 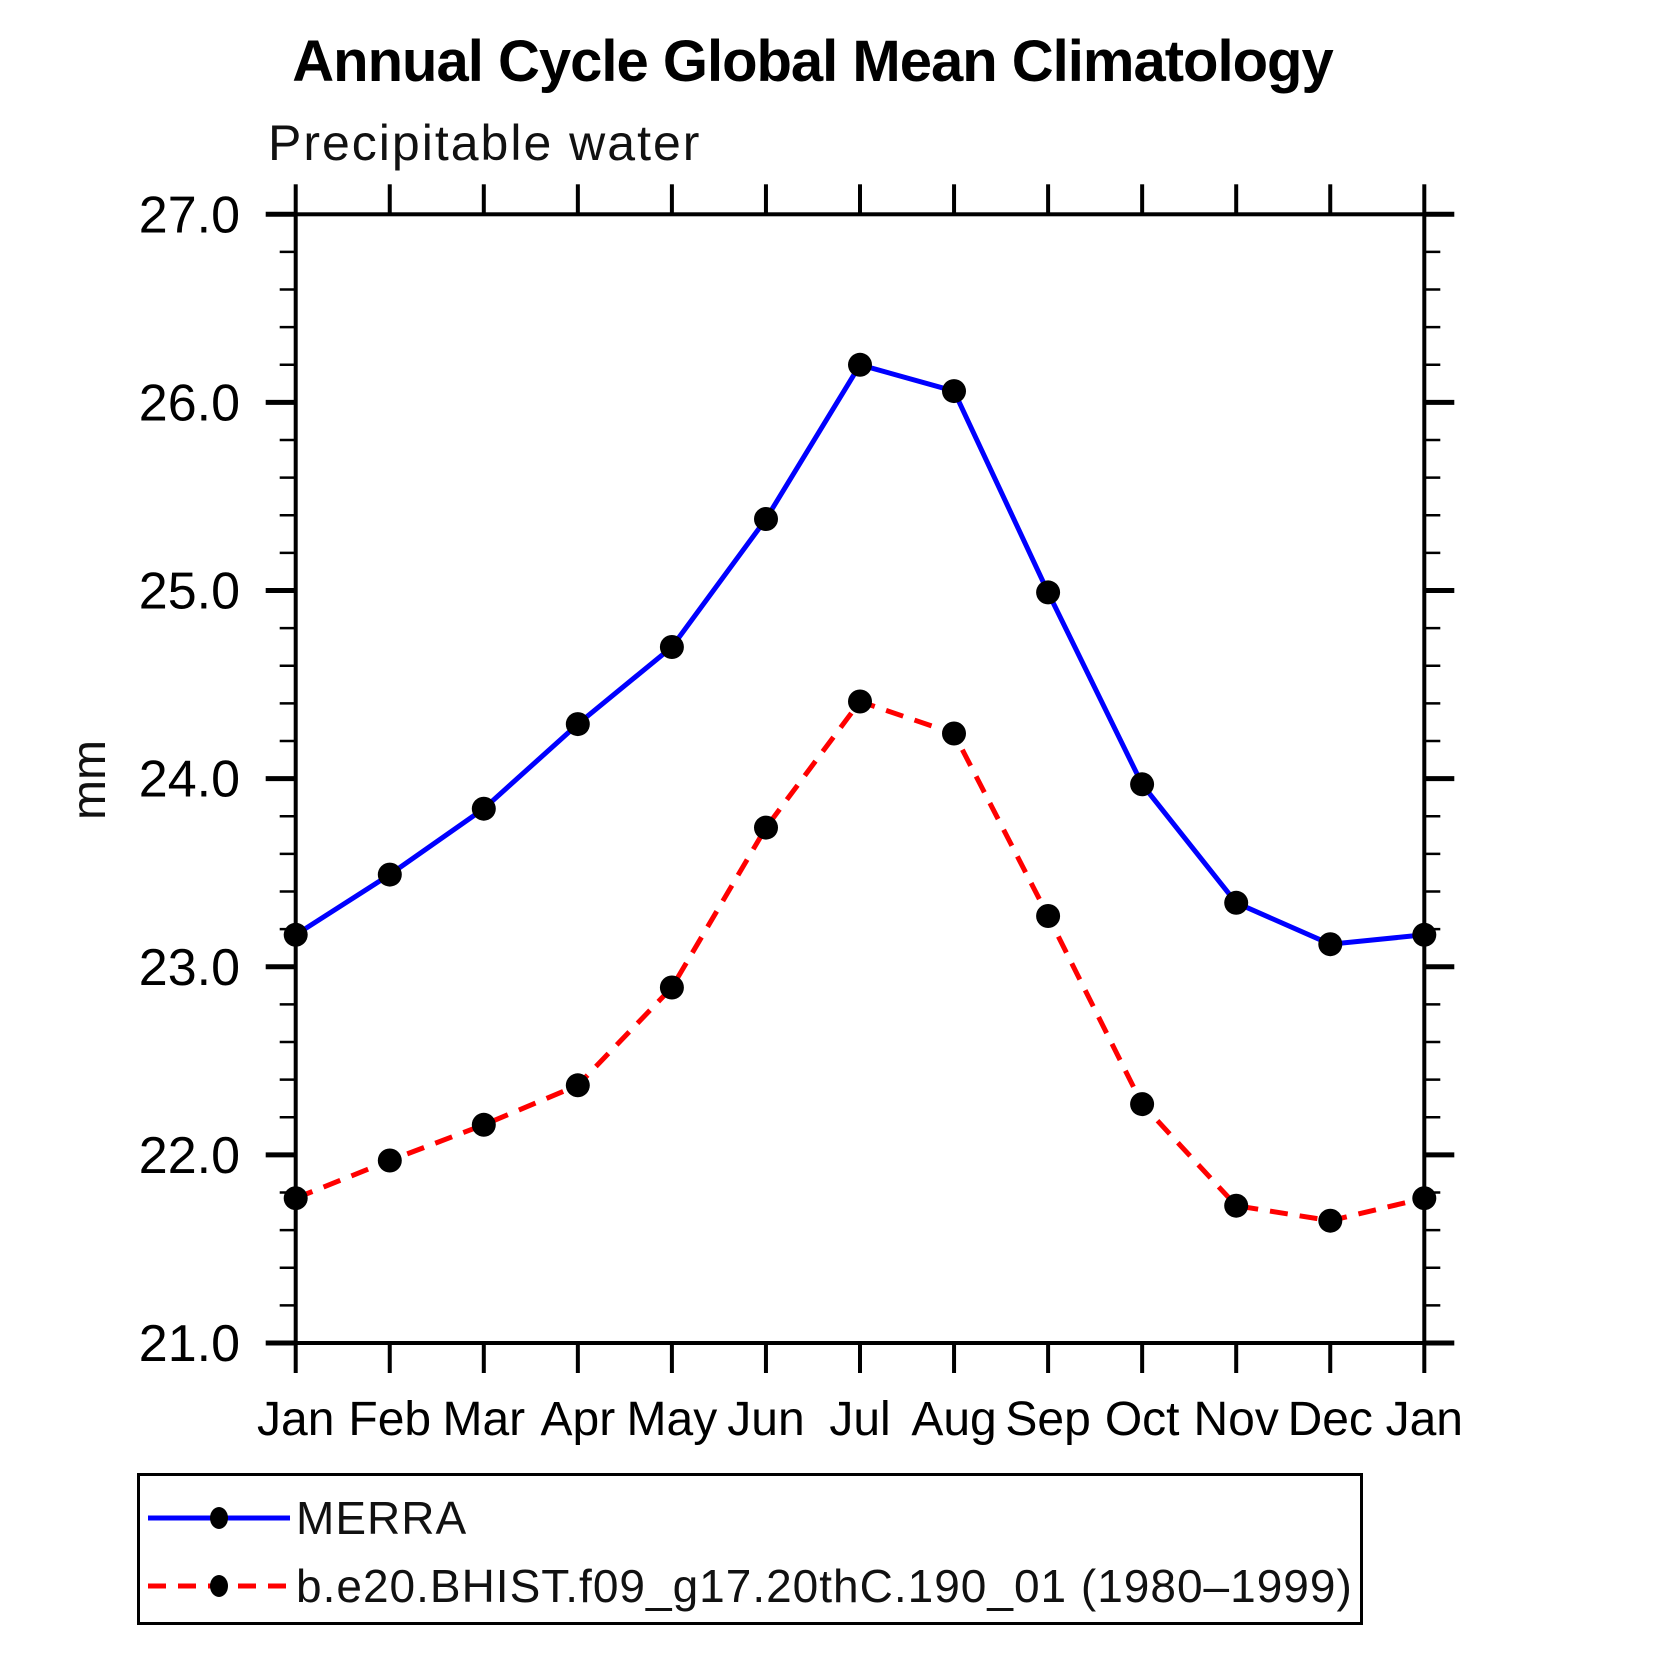 I want to click on x-tick-label: Sep, so click(x=1047, y=1419).